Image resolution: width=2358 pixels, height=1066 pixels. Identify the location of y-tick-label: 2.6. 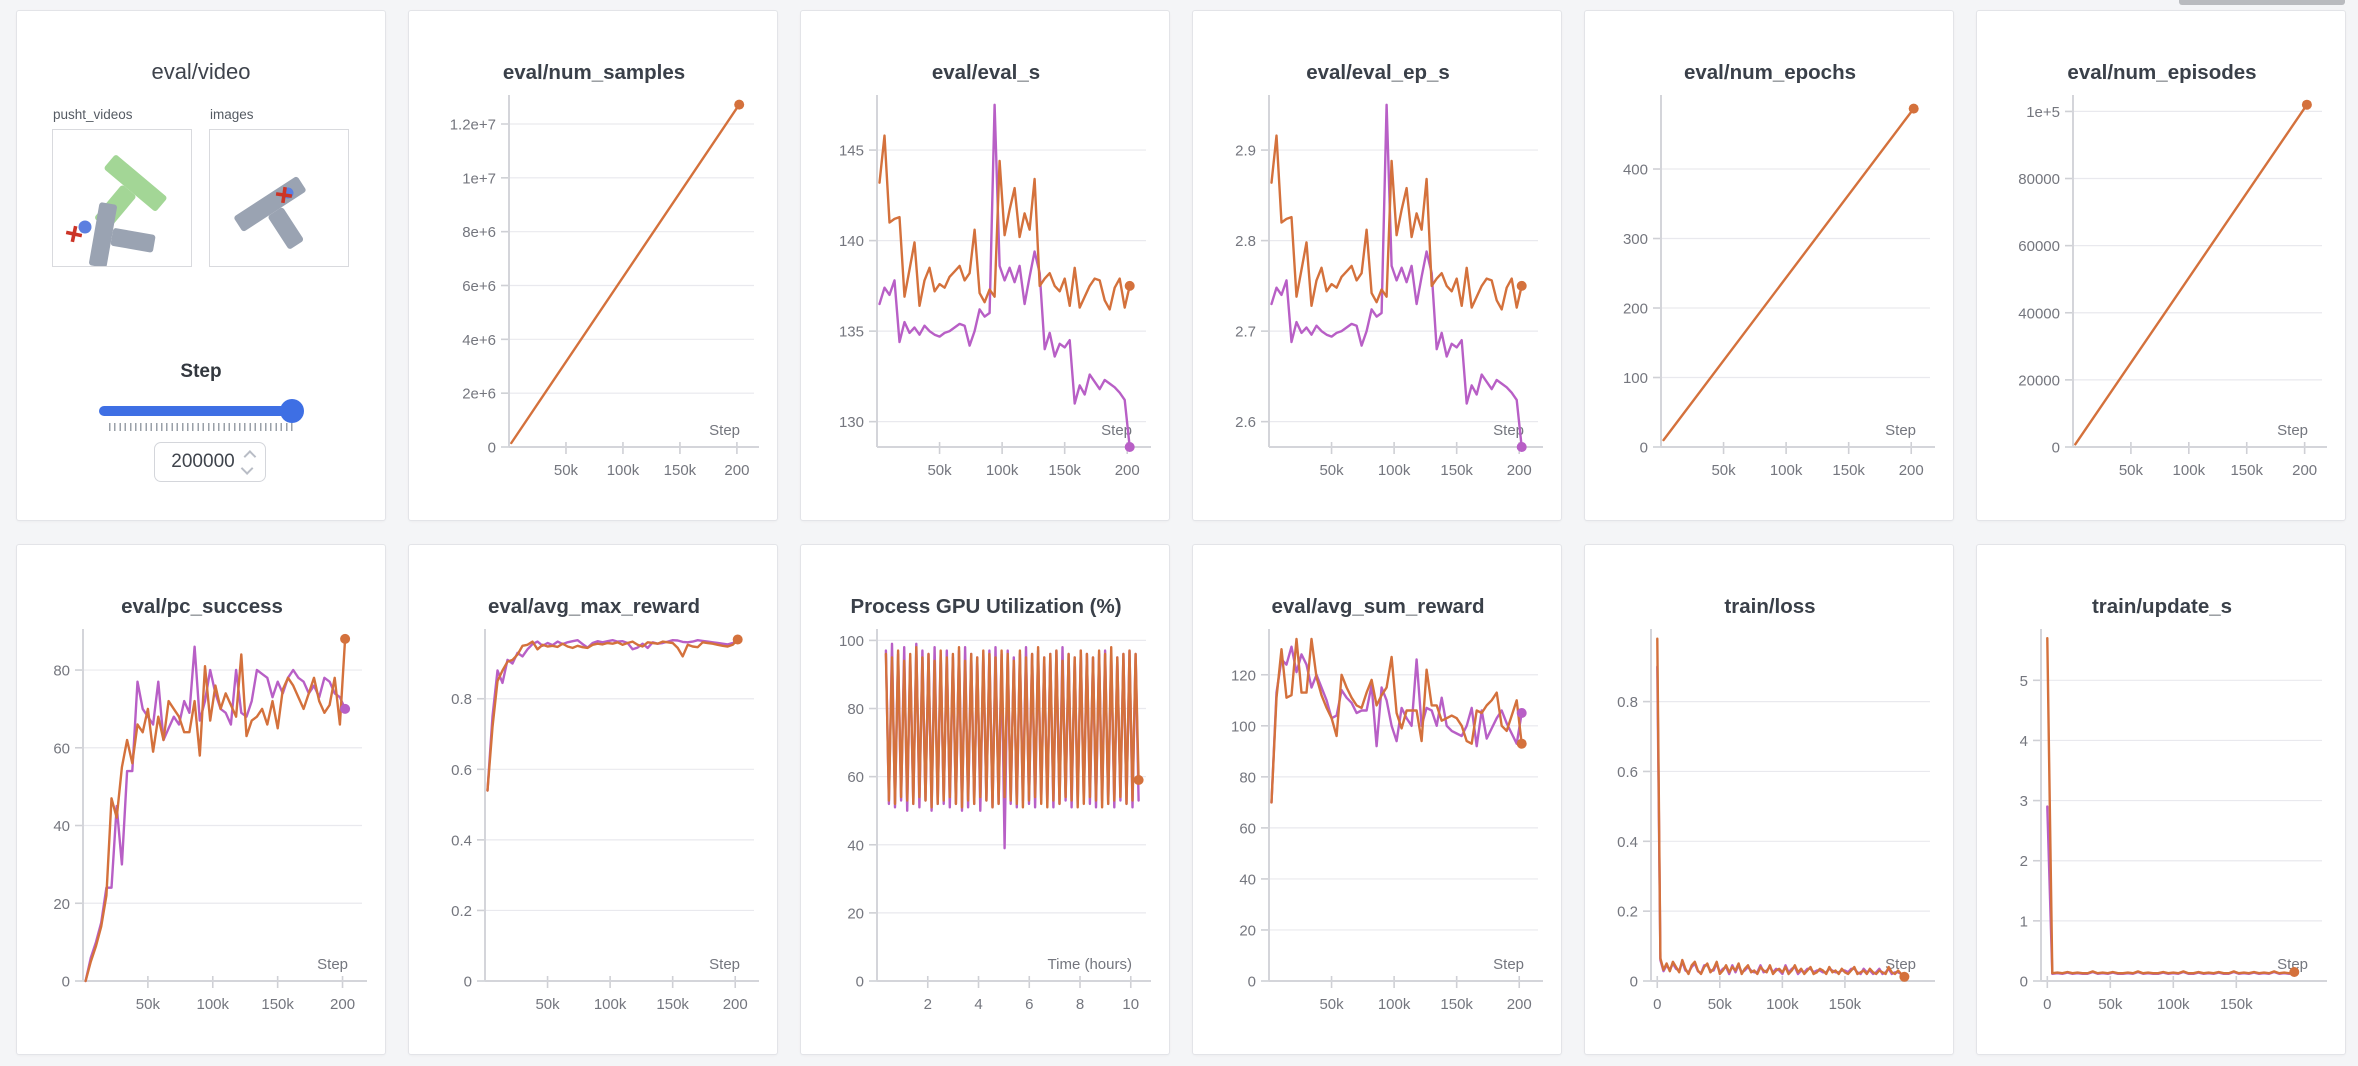
(1245, 422).